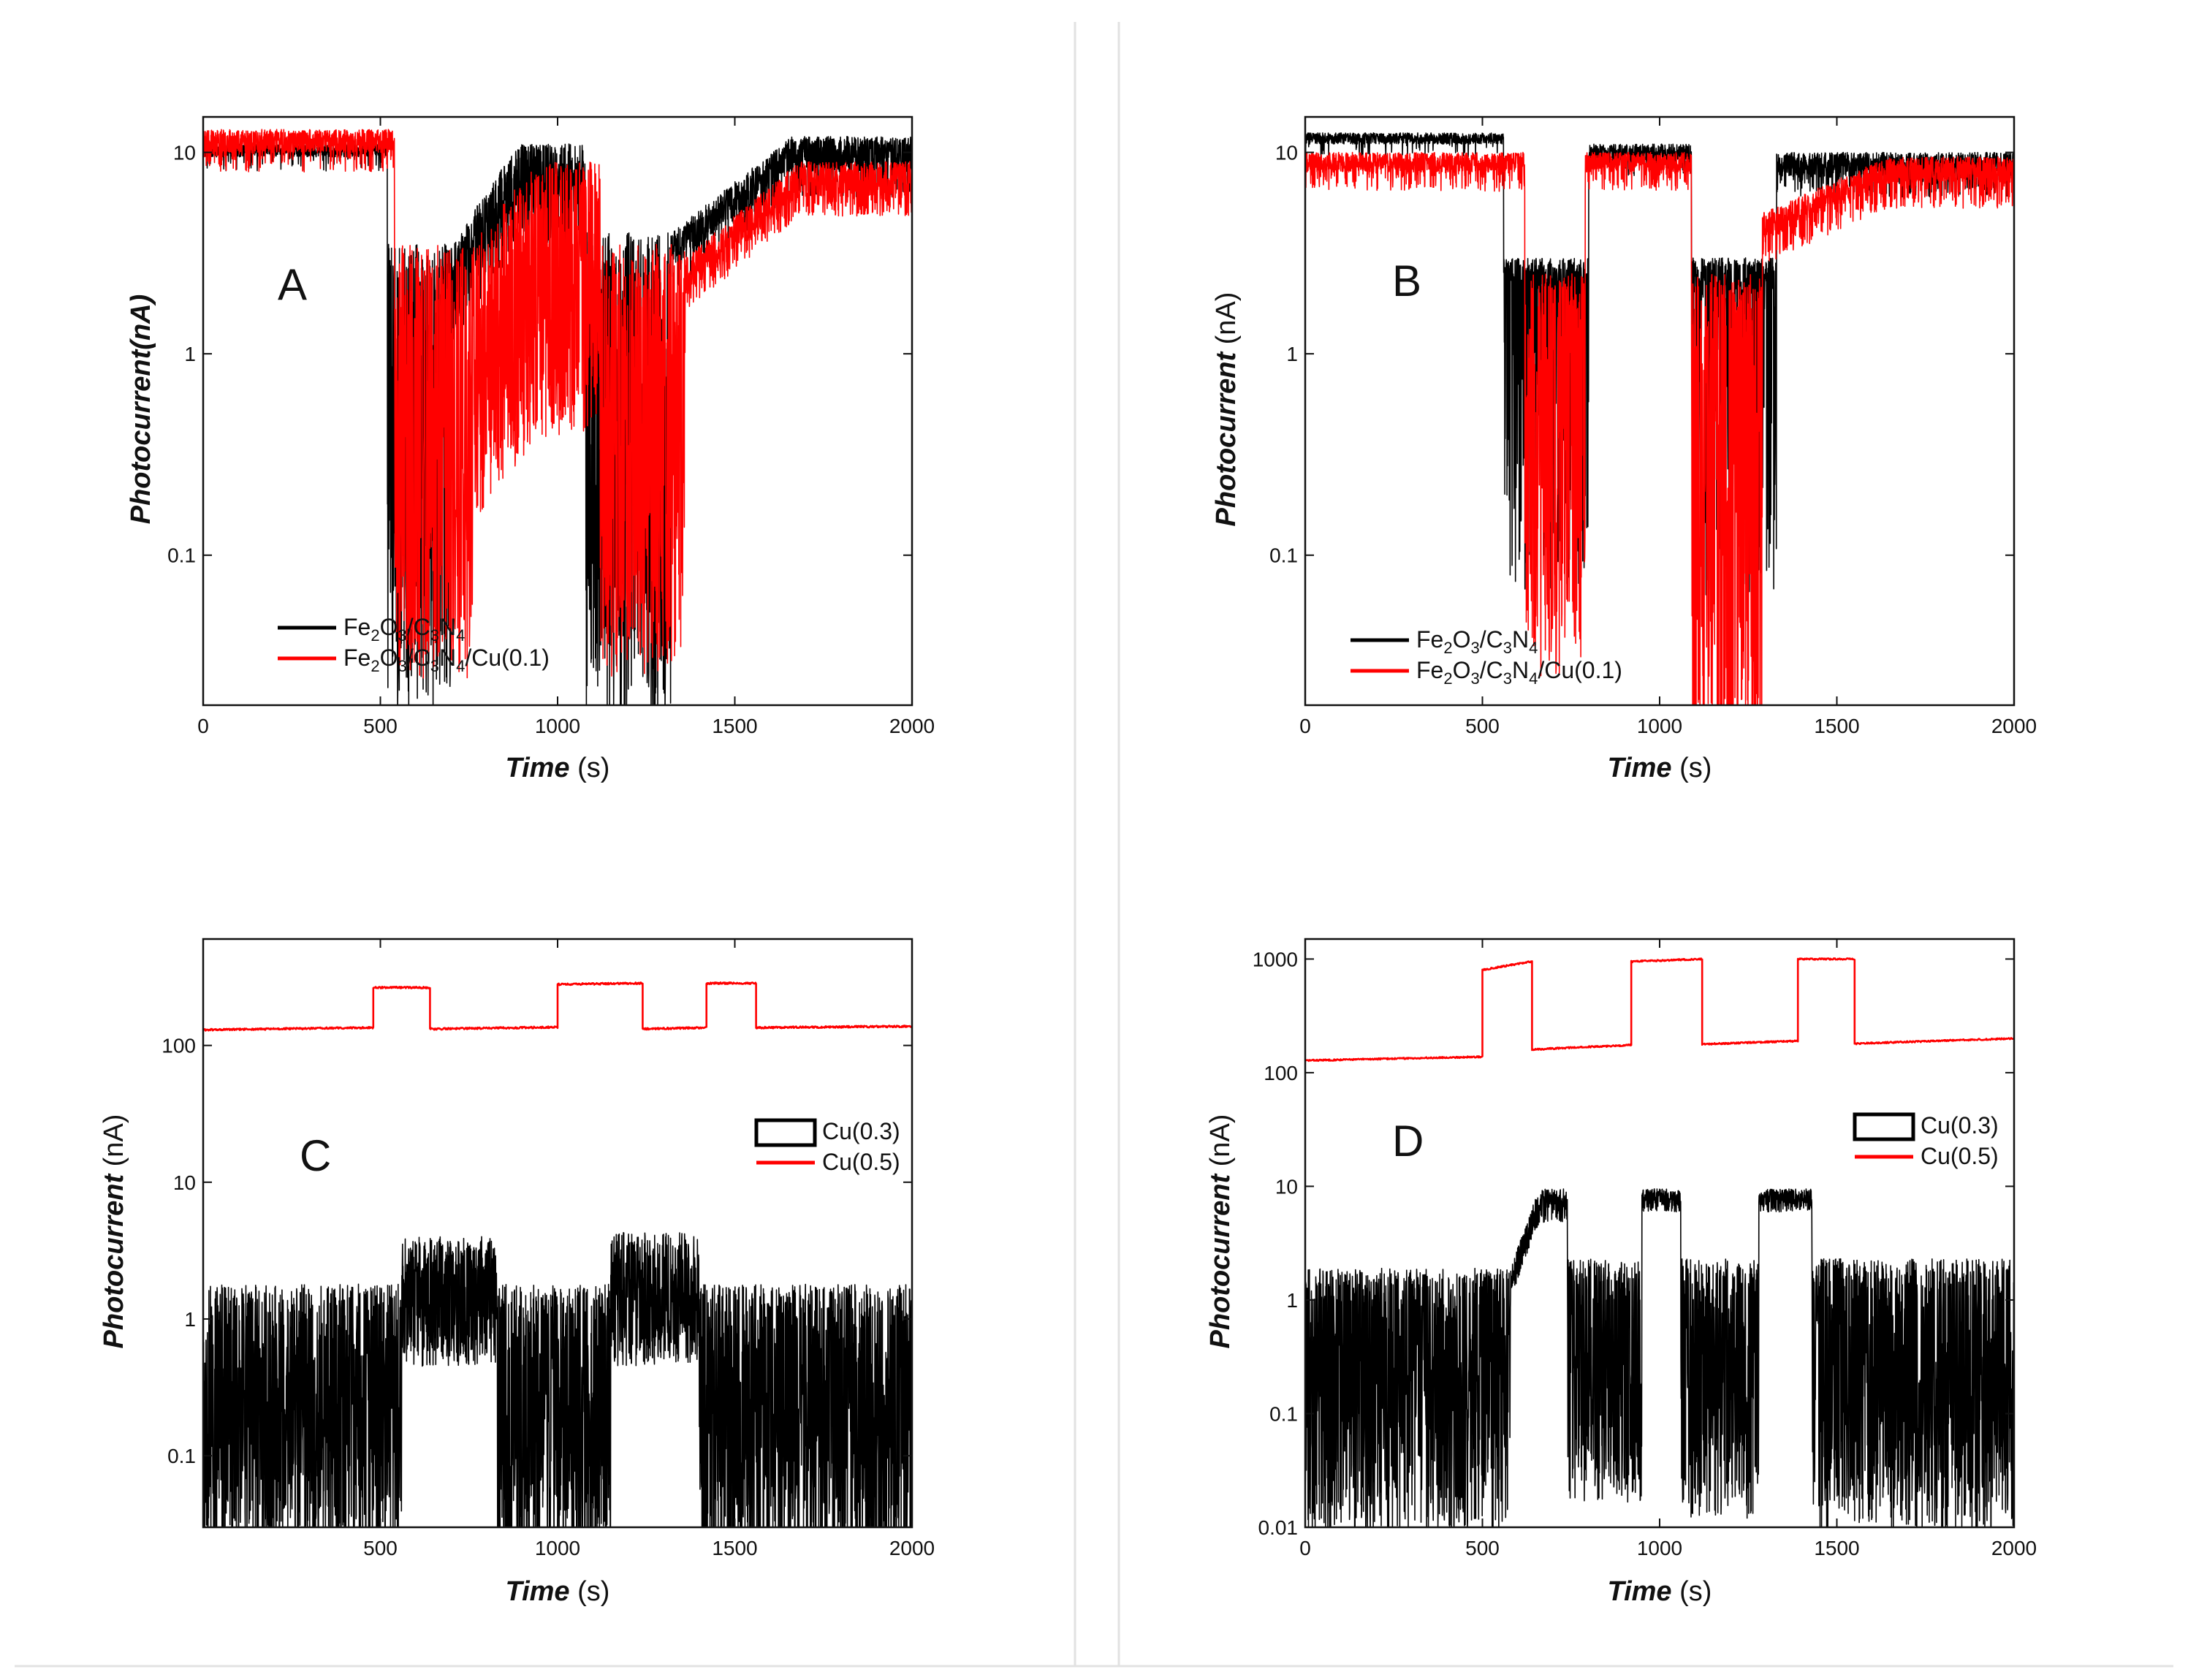 Image resolution: width=2188 pixels, height=1680 pixels. I want to click on panel-letter: A, so click(293, 284).